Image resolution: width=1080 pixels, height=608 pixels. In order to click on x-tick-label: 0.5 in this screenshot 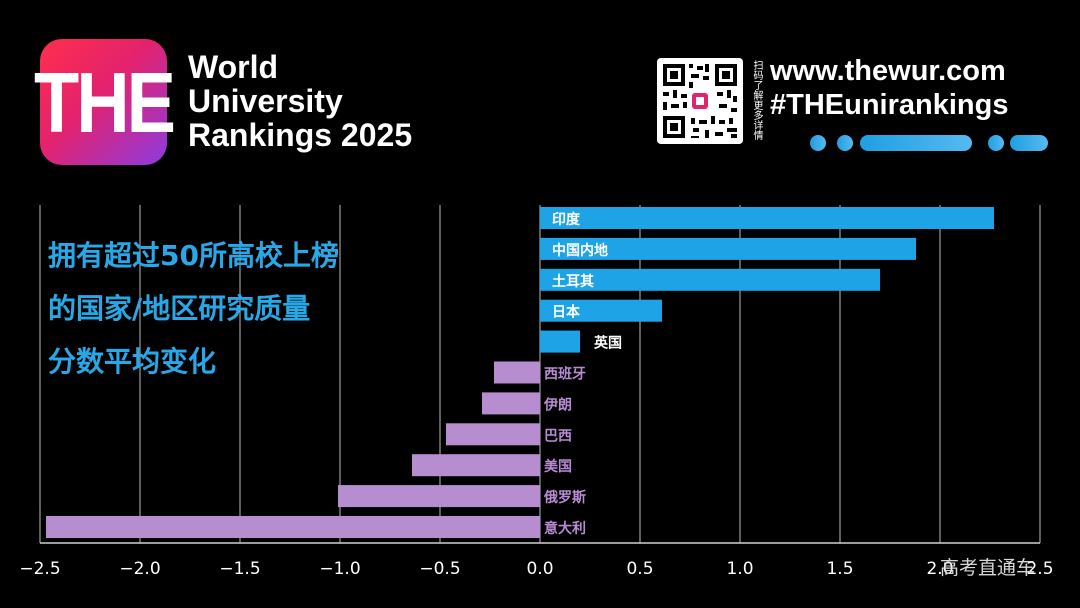, I will do `click(639, 569)`.